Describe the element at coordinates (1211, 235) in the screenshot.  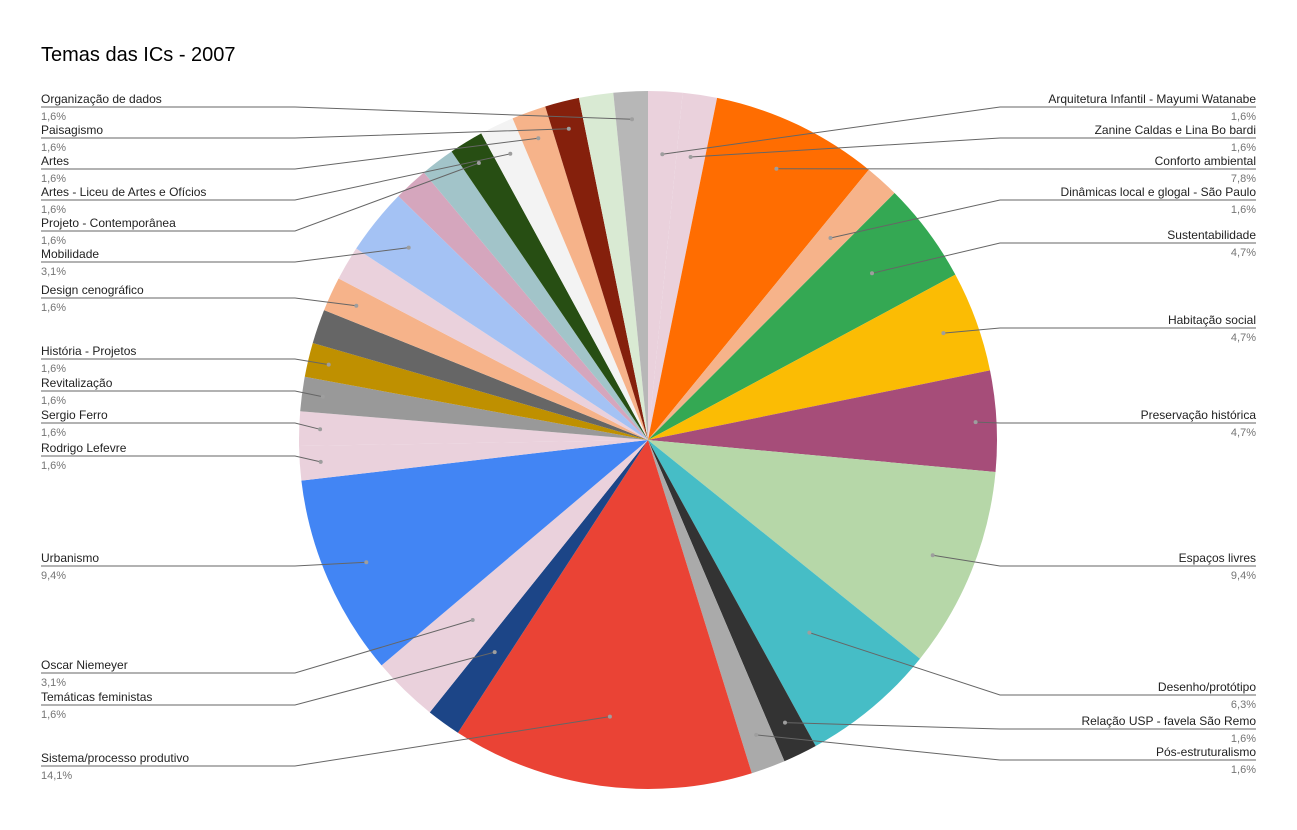
I see `slice-label-sustentabilidade: Sustentabilidade` at that location.